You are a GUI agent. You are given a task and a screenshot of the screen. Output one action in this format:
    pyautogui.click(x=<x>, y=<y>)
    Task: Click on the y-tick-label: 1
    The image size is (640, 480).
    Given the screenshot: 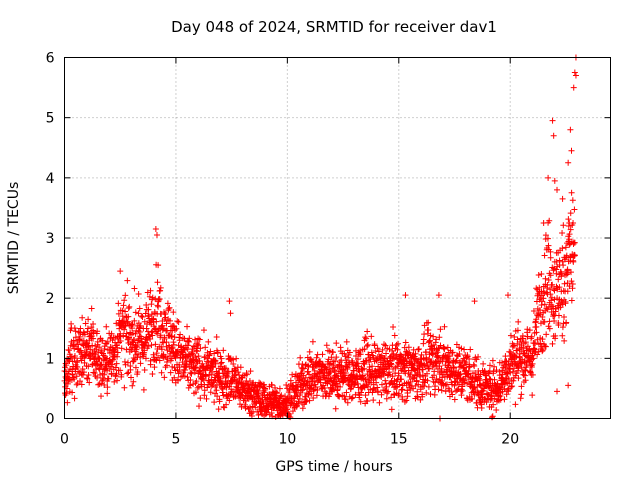 What is the action you would take?
    pyautogui.click(x=50, y=359)
    